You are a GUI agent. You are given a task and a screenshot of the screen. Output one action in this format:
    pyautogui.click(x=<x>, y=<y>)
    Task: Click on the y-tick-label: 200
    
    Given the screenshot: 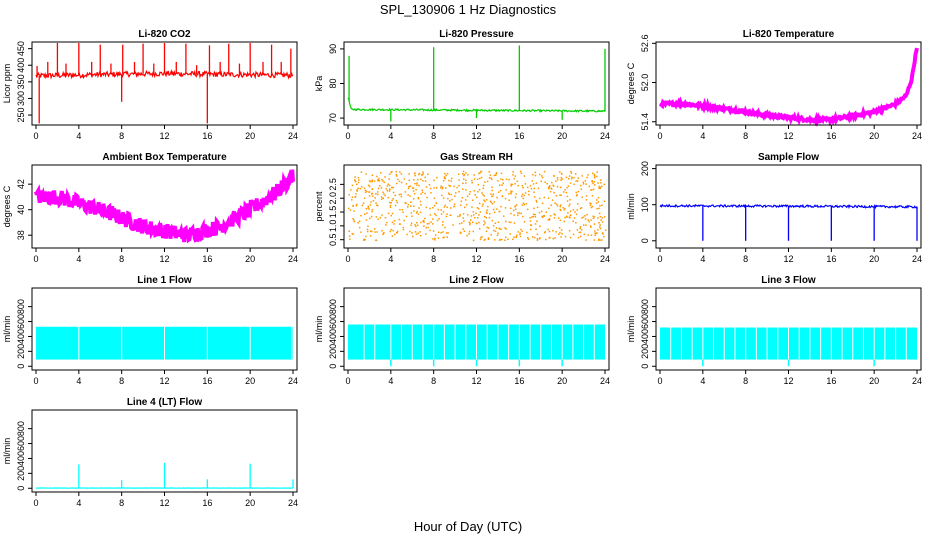 What is the action you would take?
    pyautogui.click(x=21, y=351)
    